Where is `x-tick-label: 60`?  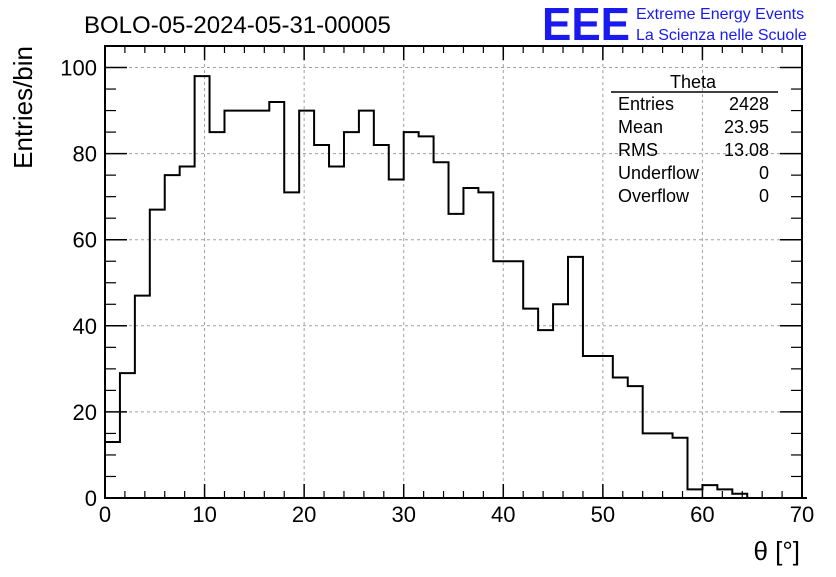 x-tick-label: 60 is located at coordinates (702, 514).